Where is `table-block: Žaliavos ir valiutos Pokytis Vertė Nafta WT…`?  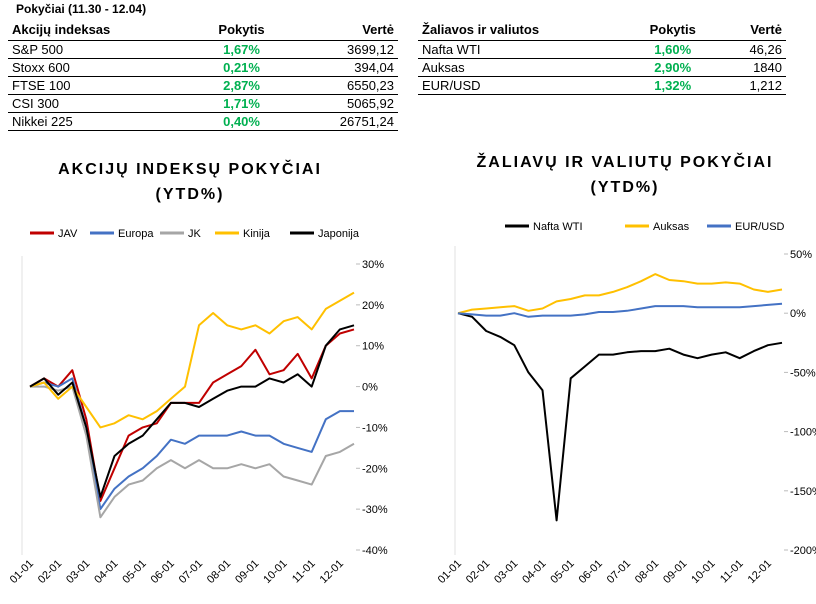 table-block: Žaliavos ir valiutos Pokytis Vertė Nafta WT… is located at coordinates (602, 56).